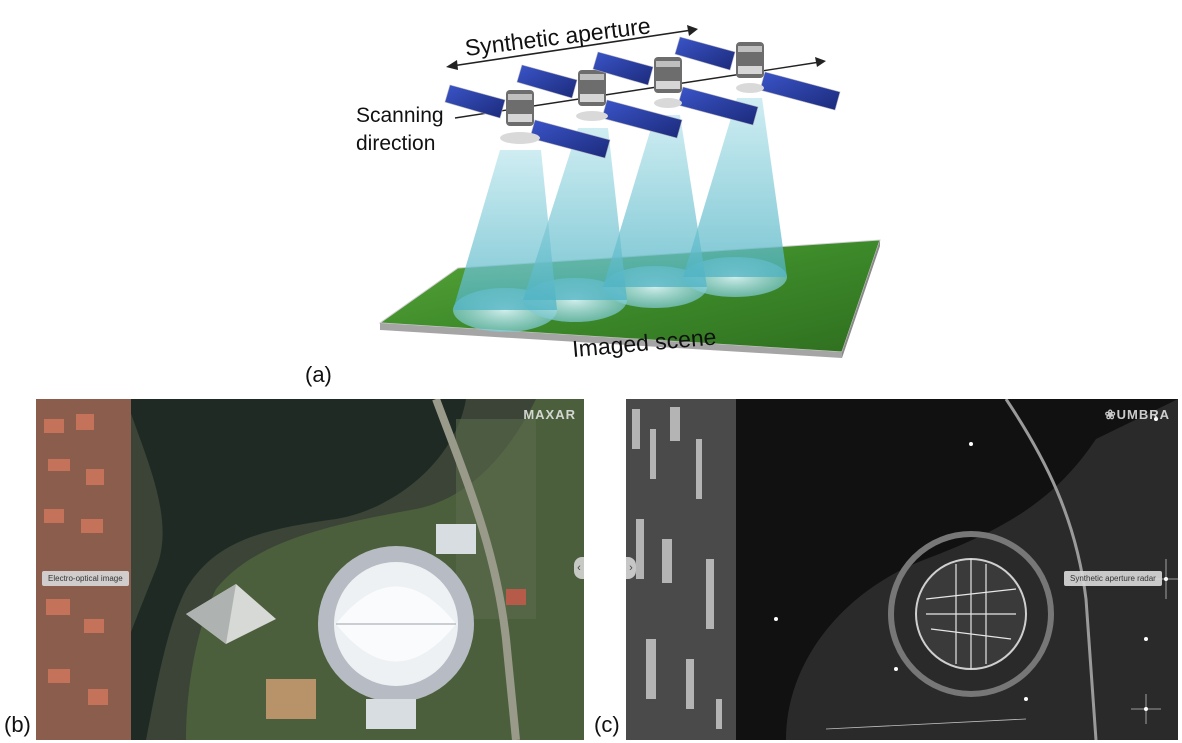 This screenshot has height=743, width=1182. I want to click on chevron-right-icon: ›, so click(631, 568).